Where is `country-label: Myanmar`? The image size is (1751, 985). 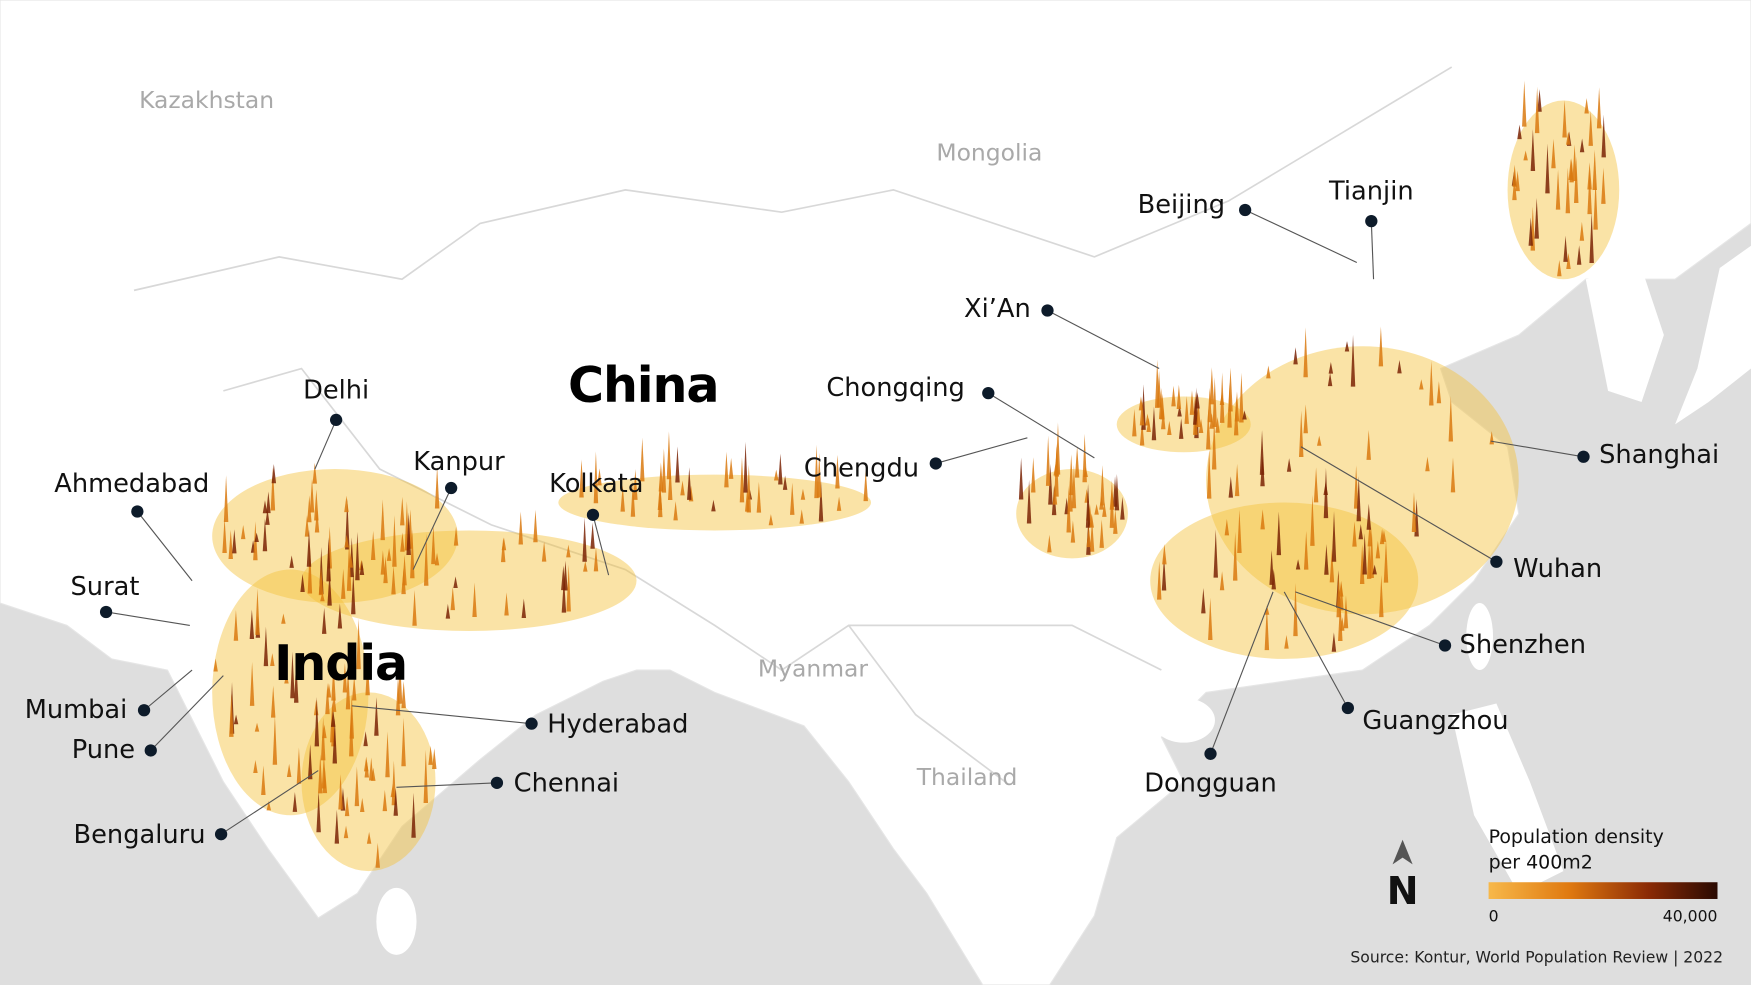 country-label: Myanmar is located at coordinates (813, 669).